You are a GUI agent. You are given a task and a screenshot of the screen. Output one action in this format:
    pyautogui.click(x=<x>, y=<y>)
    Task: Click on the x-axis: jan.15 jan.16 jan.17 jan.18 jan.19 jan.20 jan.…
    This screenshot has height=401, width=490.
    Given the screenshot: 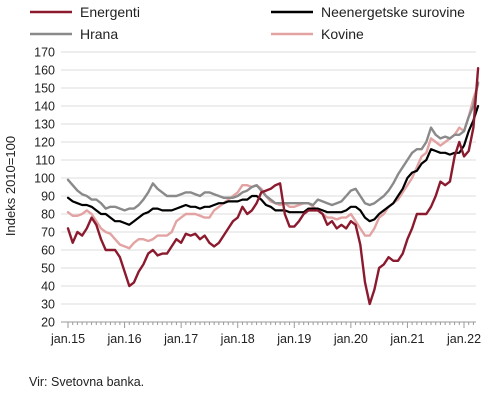 What is the action you would take?
    pyautogui.click(x=265, y=333)
    